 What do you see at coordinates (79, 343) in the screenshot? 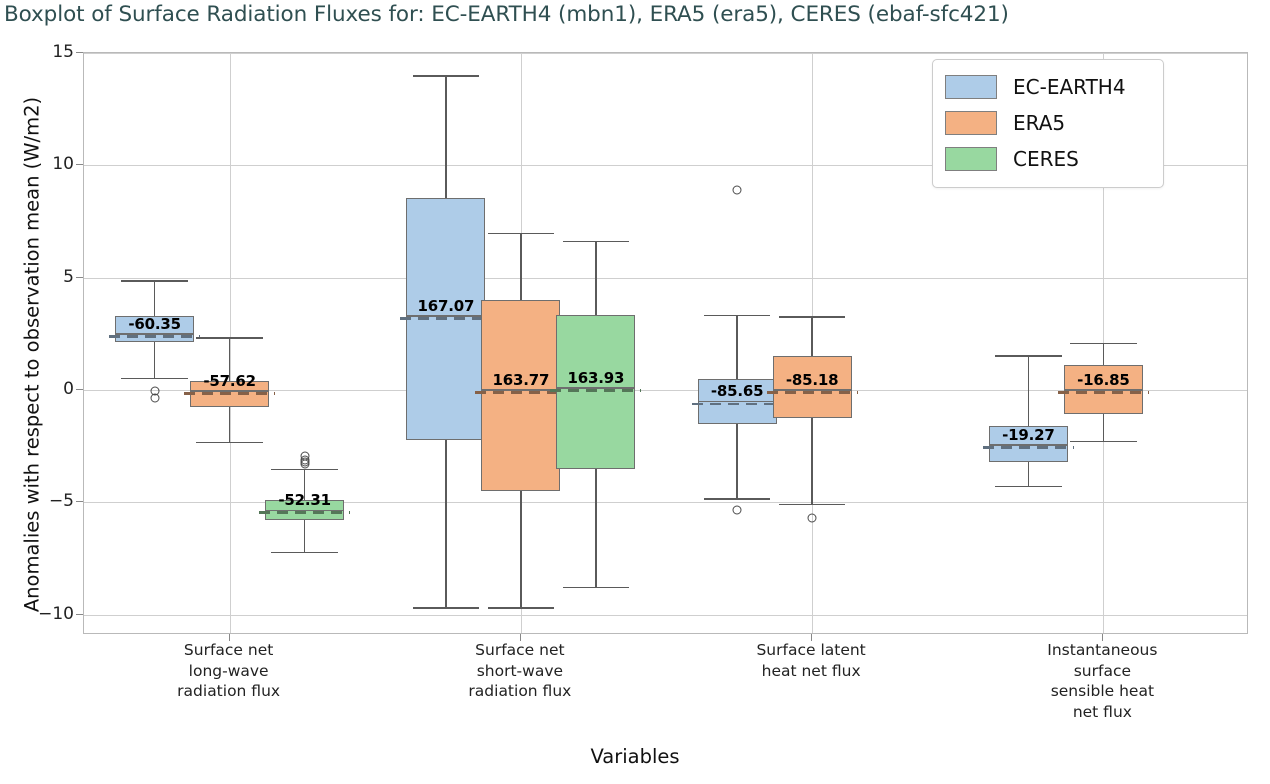
I see `y-axis-tick-marks` at bounding box center [79, 343].